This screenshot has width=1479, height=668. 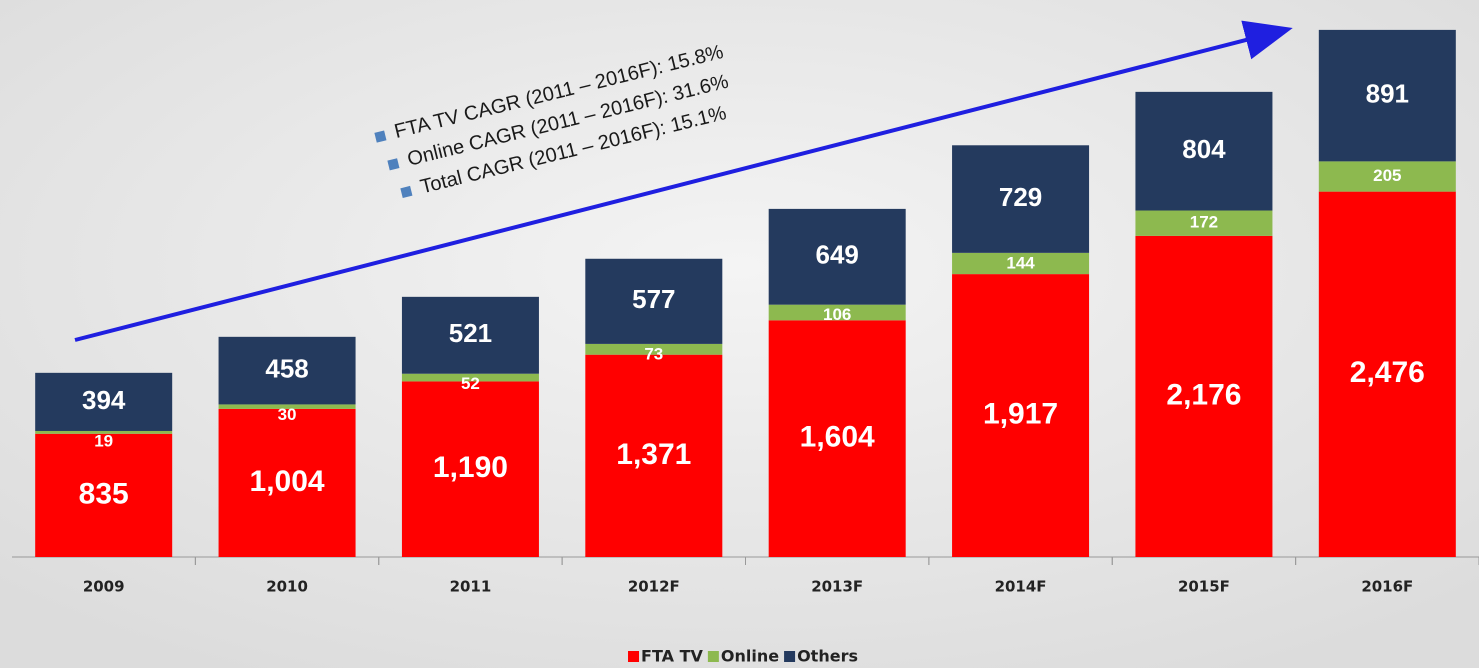 I want to click on data-label: 458, so click(x=286, y=368).